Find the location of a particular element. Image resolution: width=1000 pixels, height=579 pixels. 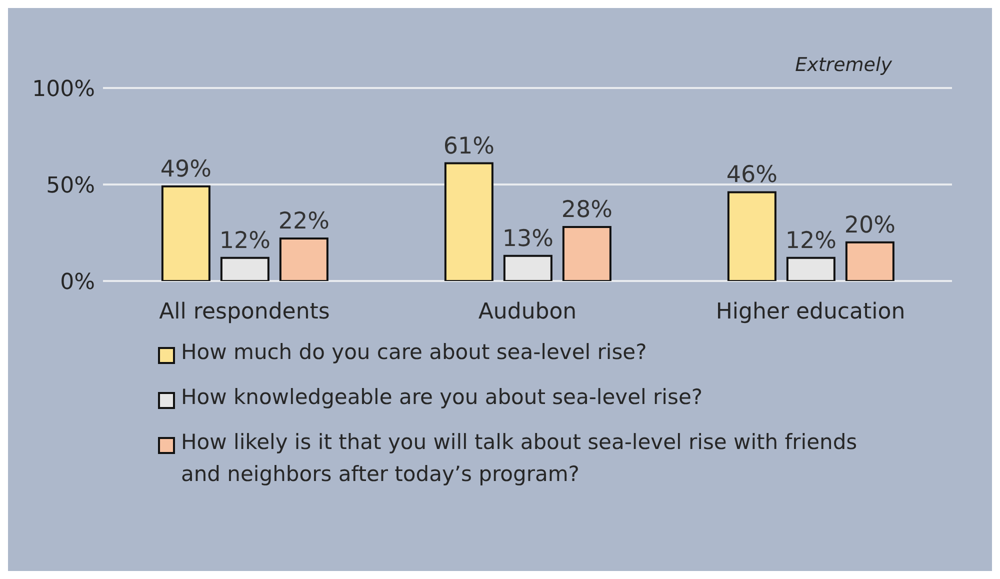

data-label: 61% is located at coordinates (468, 146).